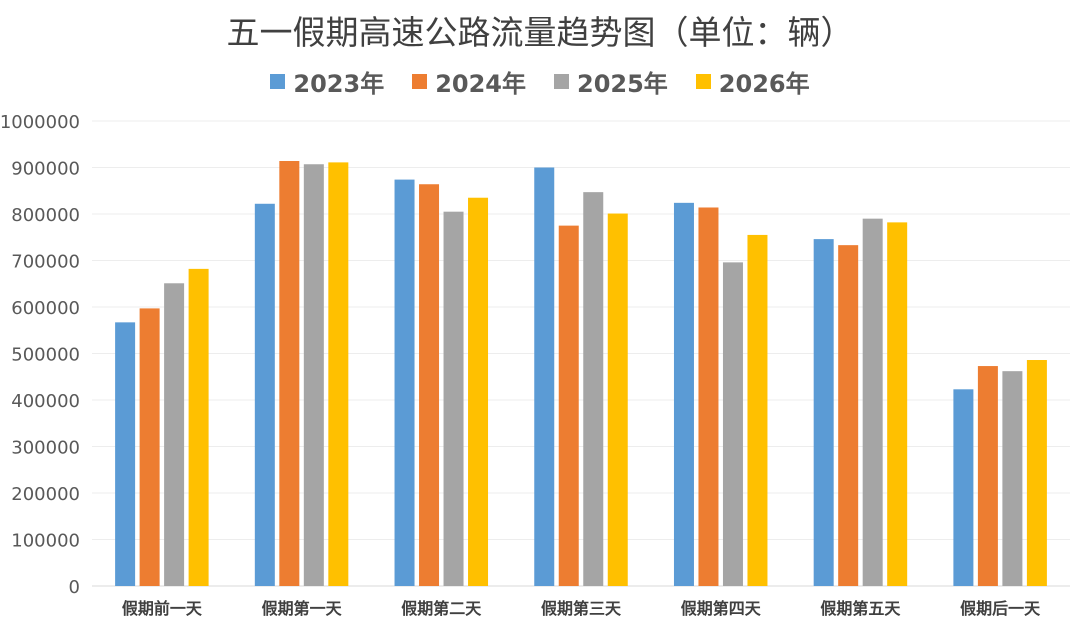 The image size is (1080, 627). Describe the element at coordinates (162, 608) in the screenshot. I see `x-tick-label: 假期前一天` at that location.